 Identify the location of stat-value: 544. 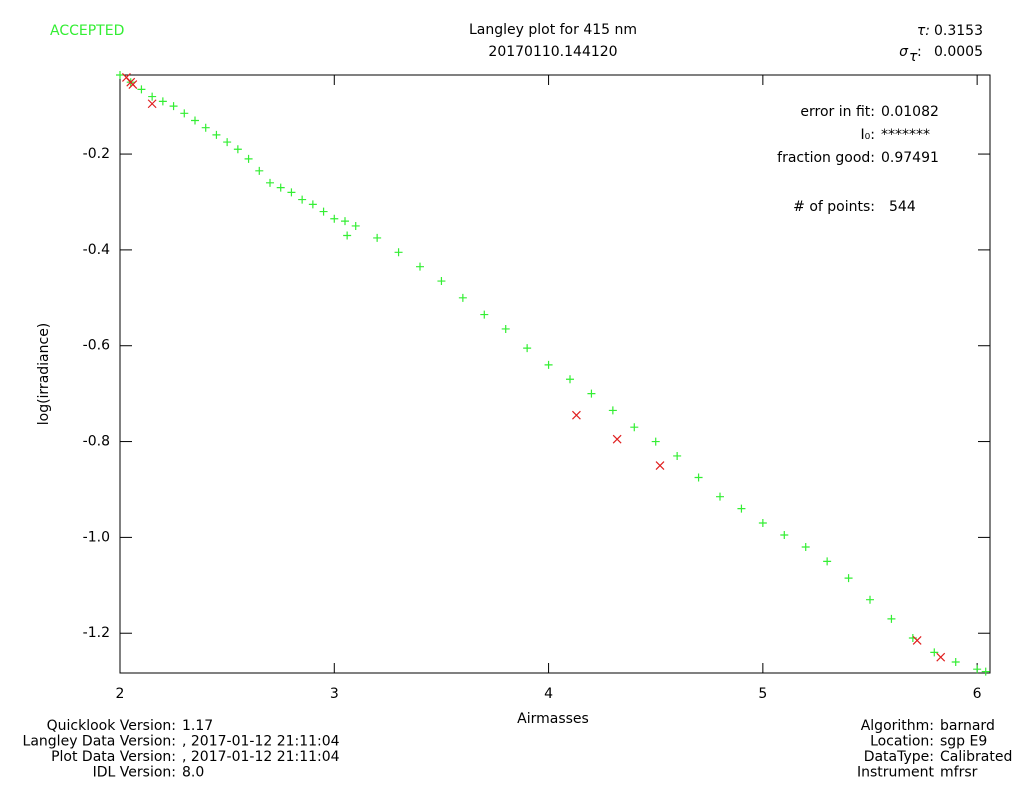
(902, 207).